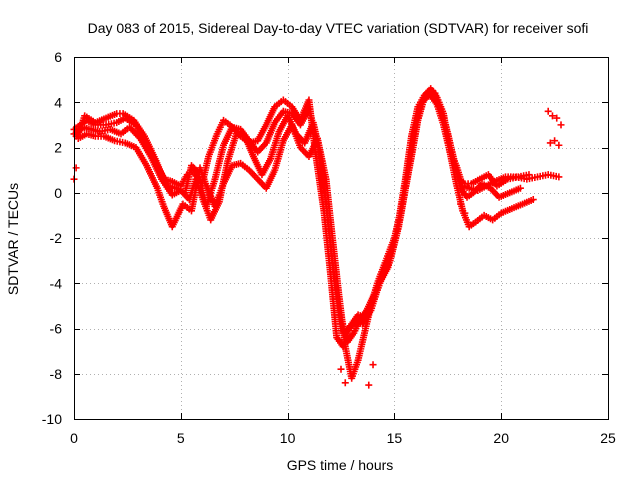 This screenshot has height=480, width=640. I want to click on x-tick-label: 0, so click(74, 438).